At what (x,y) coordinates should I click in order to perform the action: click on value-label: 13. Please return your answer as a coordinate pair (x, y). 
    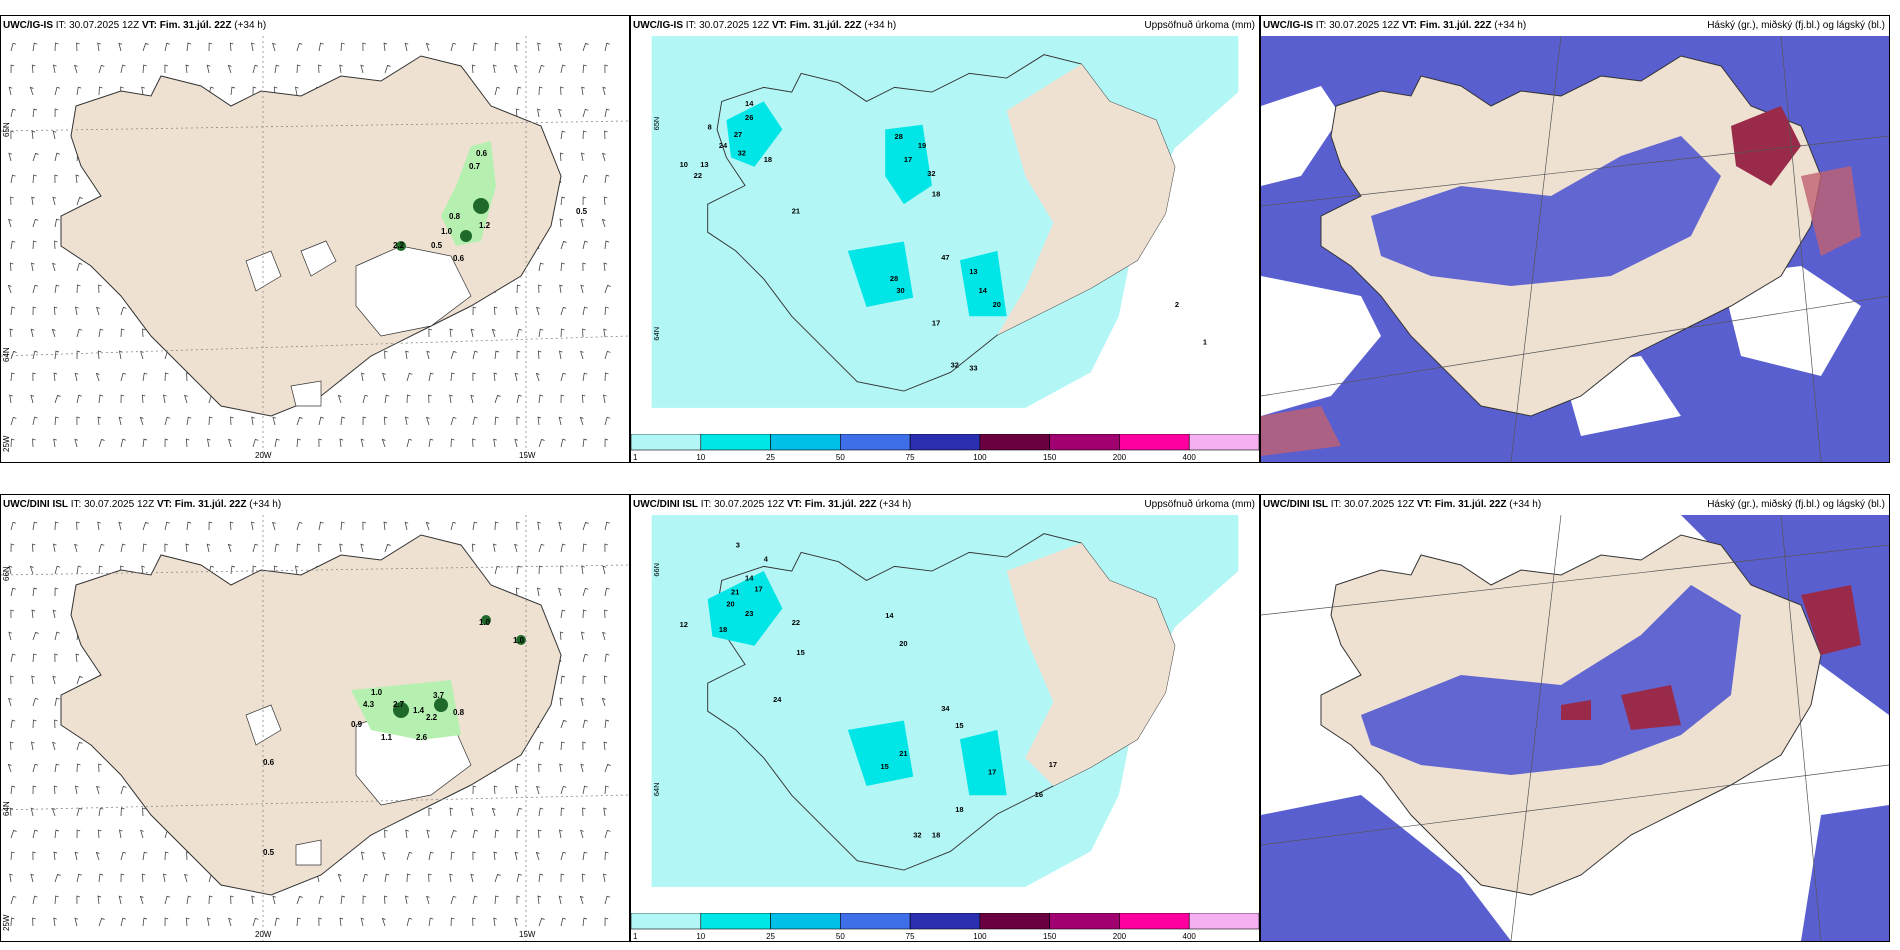
    Looking at the image, I should click on (704, 164).